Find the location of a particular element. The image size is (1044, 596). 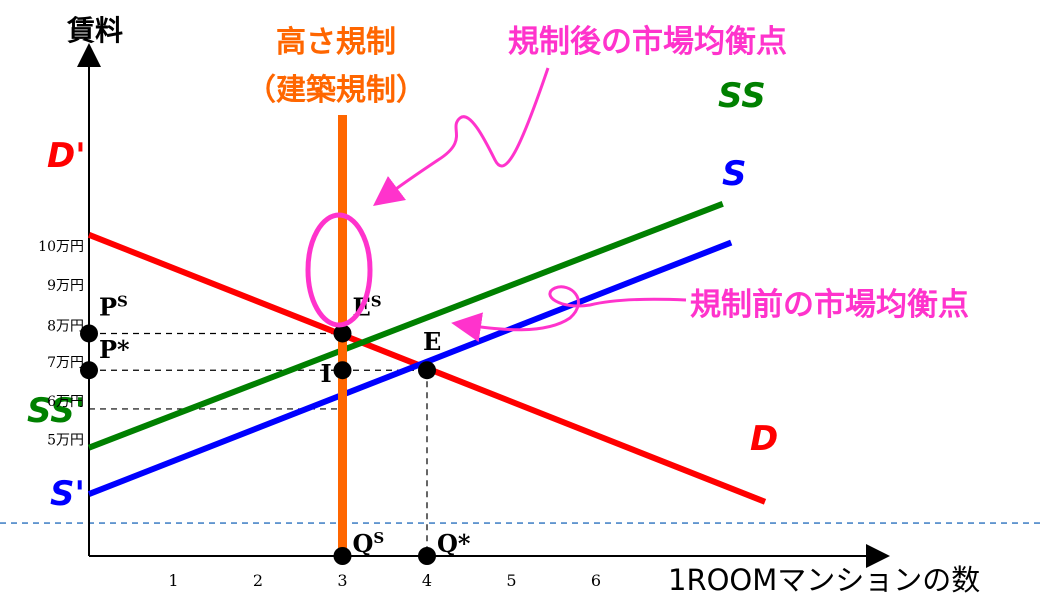

y-axis-title: 賃料 is located at coordinates (94, 30).